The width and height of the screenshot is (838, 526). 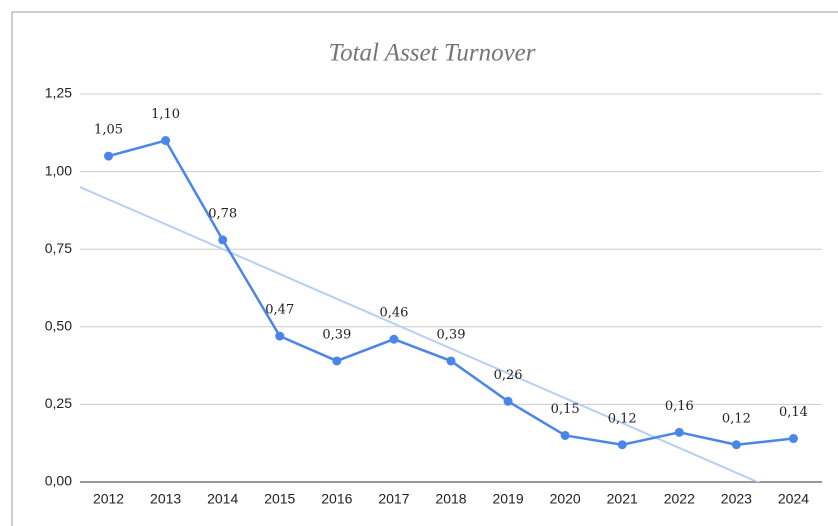 What do you see at coordinates (58, 326) in the screenshot?
I see `y-tick-label: 0,50` at bounding box center [58, 326].